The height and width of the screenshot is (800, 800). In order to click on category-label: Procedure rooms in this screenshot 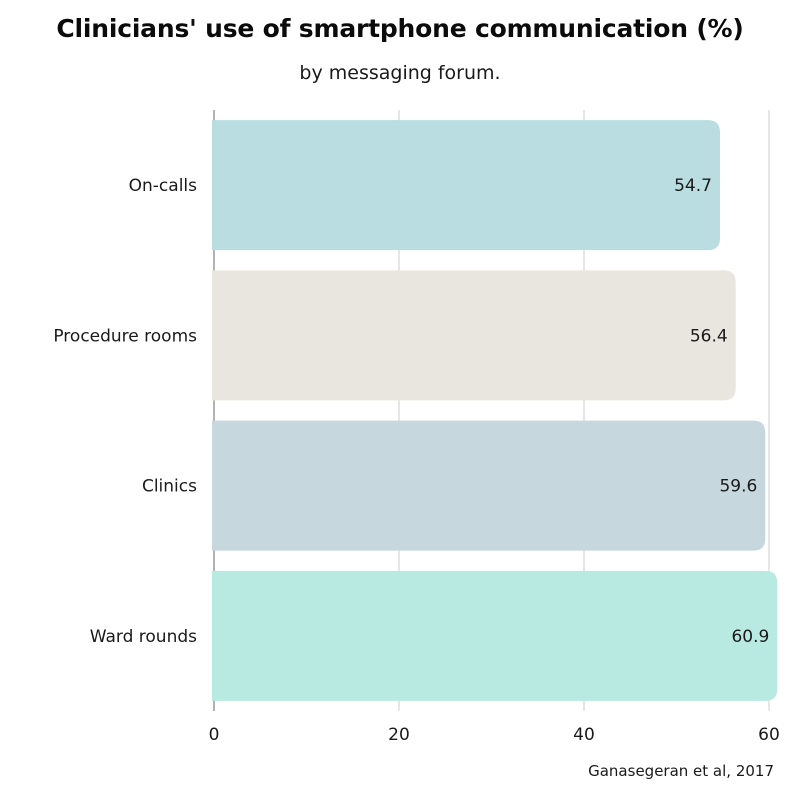, I will do `click(125, 336)`.